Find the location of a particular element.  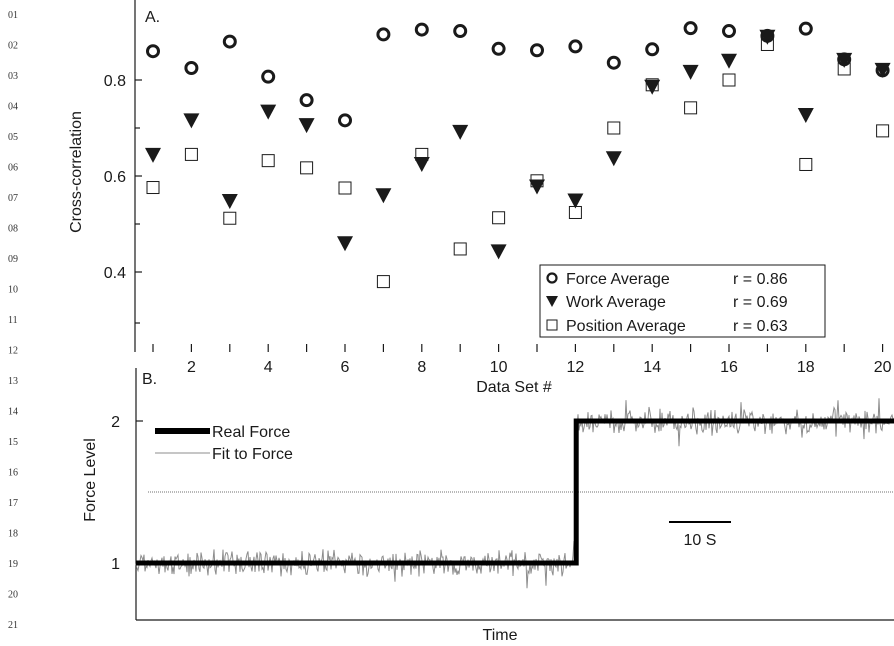

line-number: 16 is located at coordinates (13, 473).